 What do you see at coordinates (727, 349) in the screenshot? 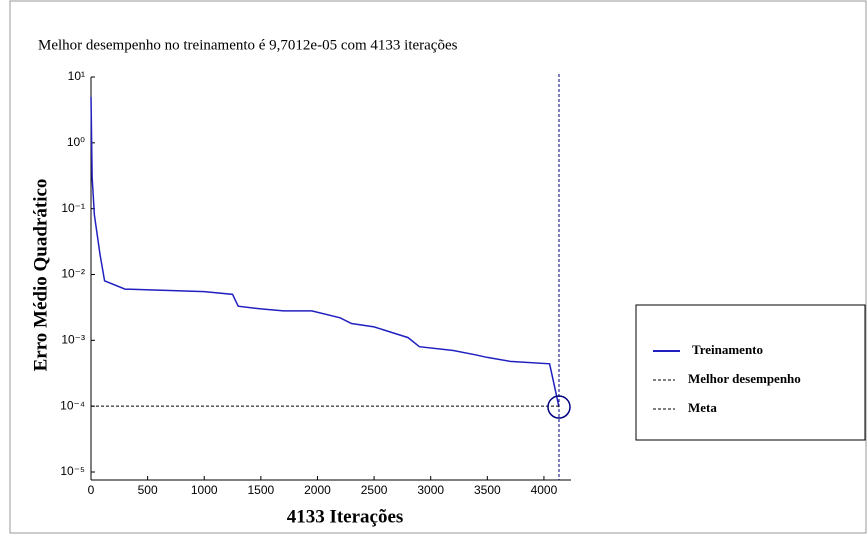
I see `legend-label: Treinamento` at bounding box center [727, 349].